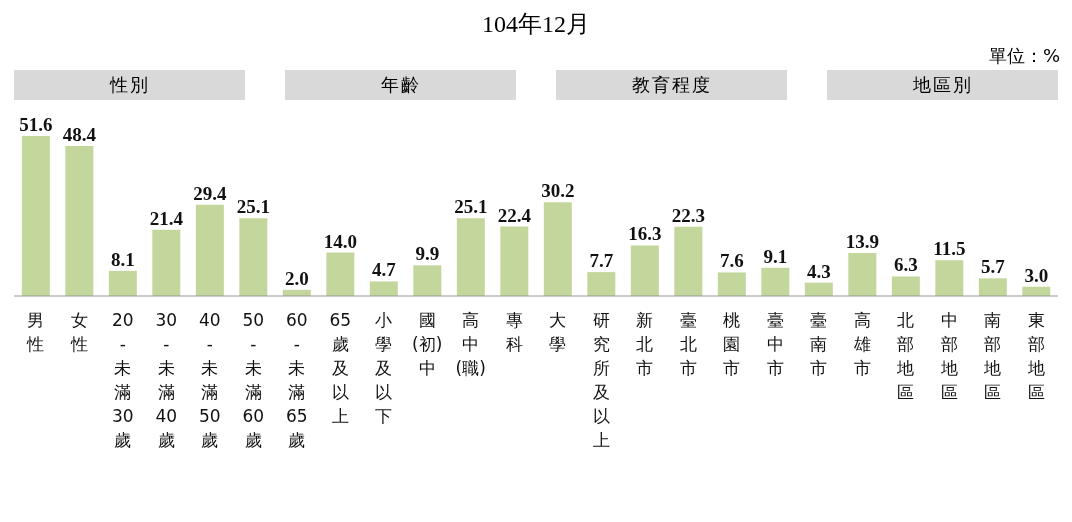  Describe the element at coordinates (384, 270) in the screenshot. I see `data-label: 4.7` at that location.